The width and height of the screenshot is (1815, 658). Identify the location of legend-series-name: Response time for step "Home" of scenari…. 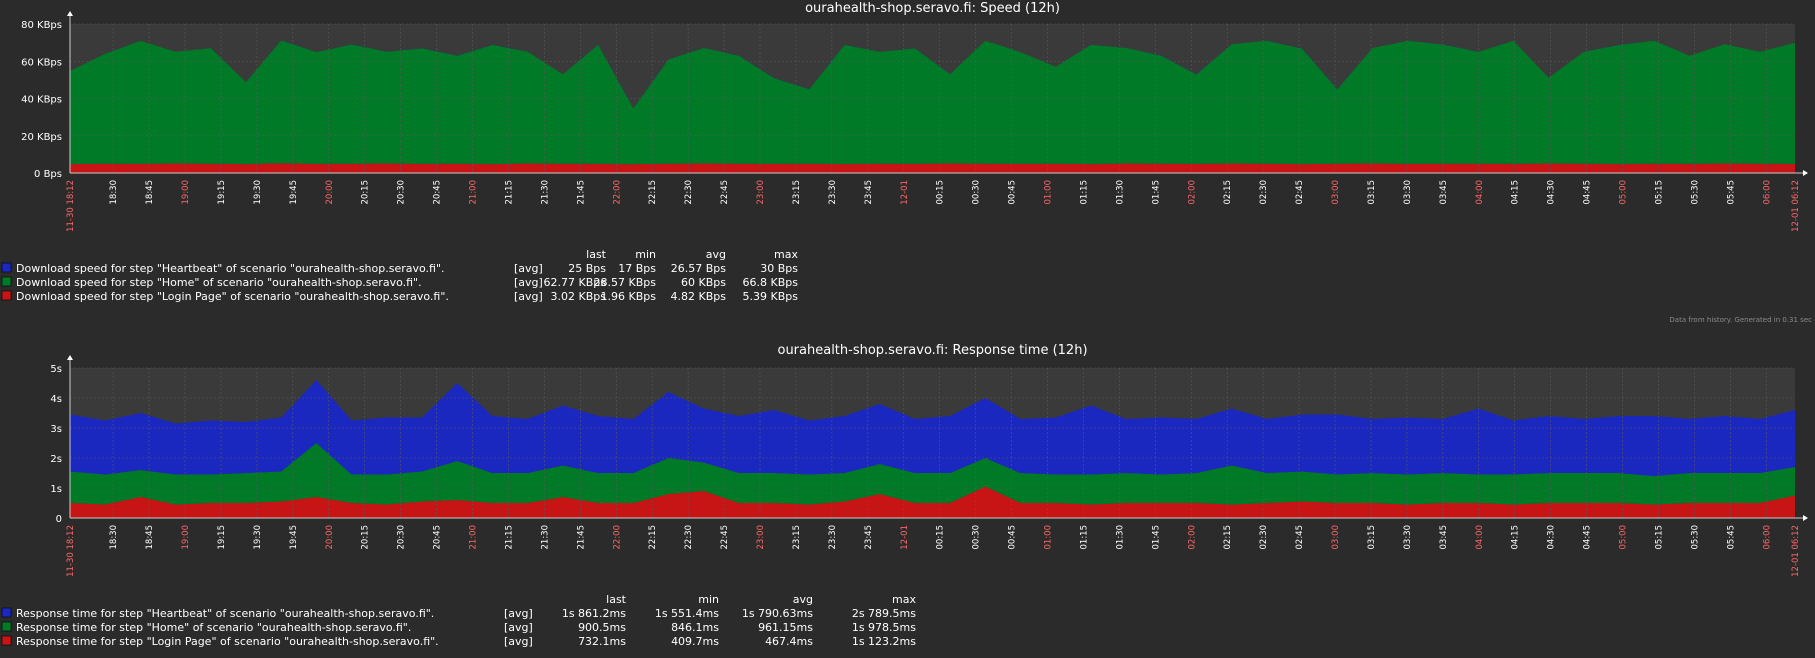
(213, 627).